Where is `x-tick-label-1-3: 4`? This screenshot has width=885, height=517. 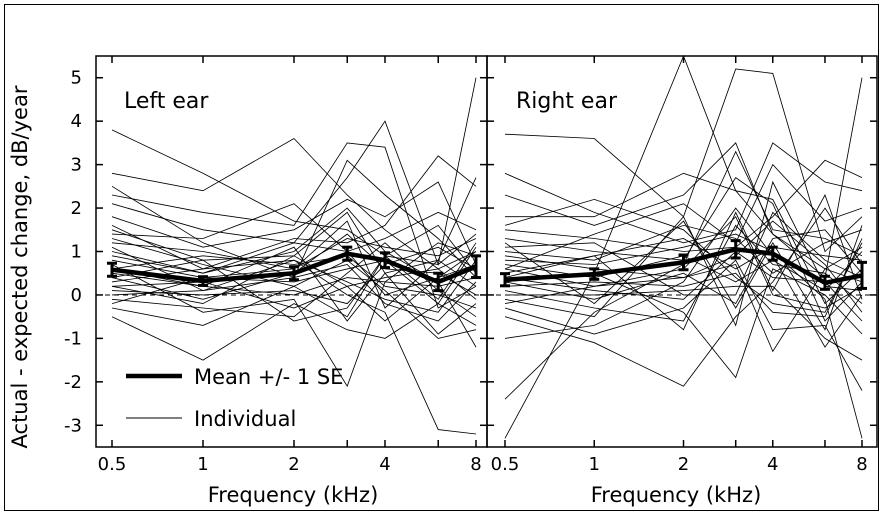 x-tick-label-1-3: 4 is located at coordinates (772, 464).